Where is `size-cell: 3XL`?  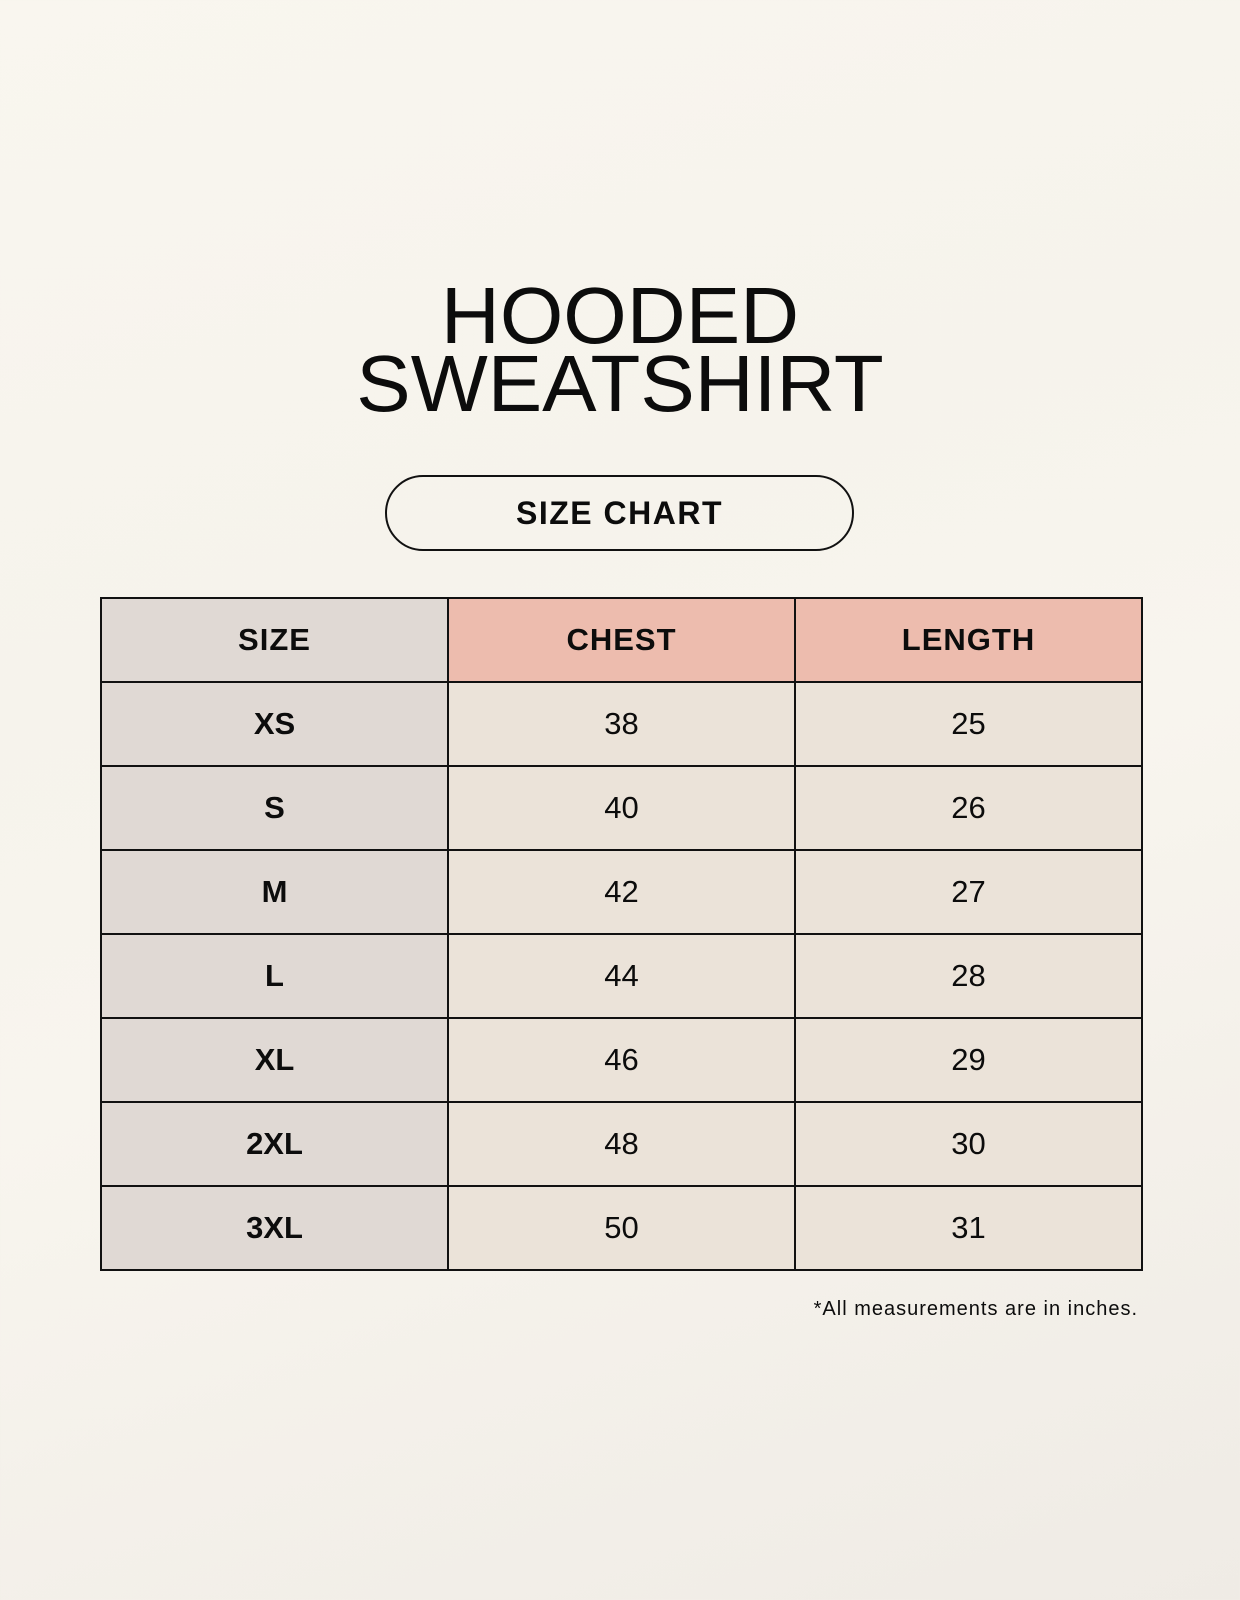 size-cell: 3XL is located at coordinates (274, 1228).